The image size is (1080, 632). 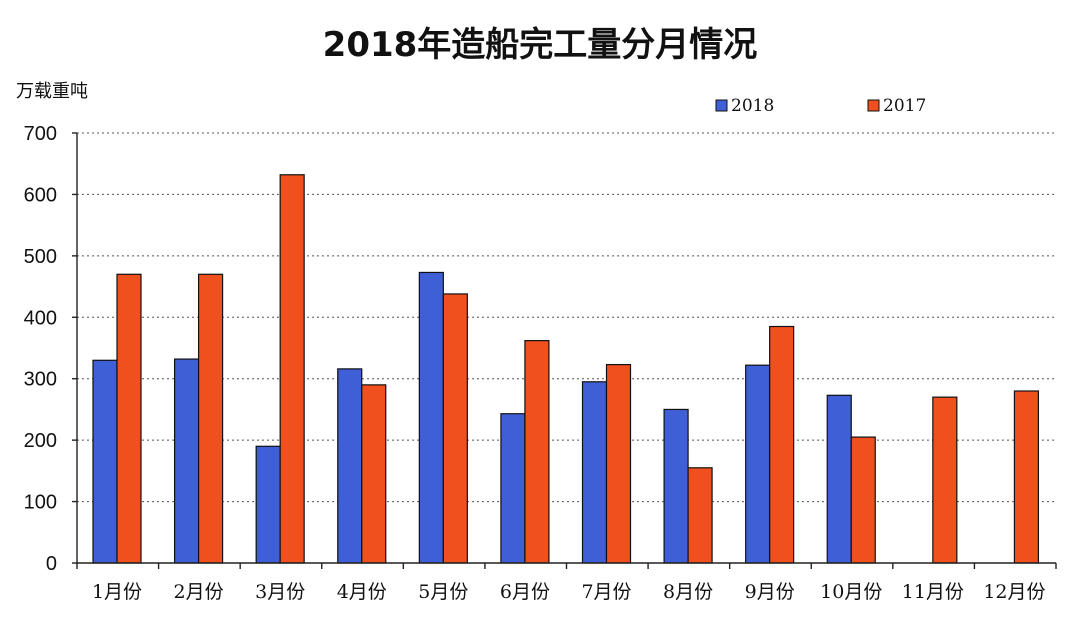 What do you see at coordinates (752, 106) in the screenshot?
I see `legend-label-2018: 2018` at bounding box center [752, 106].